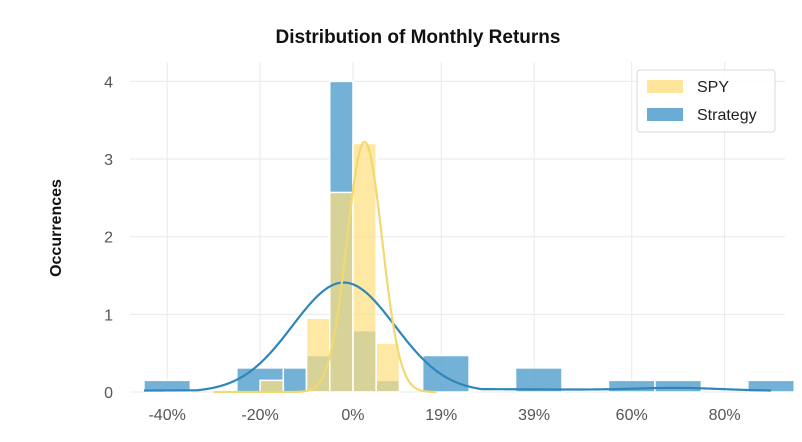 This screenshot has height=442, width=802. I want to click on x-tick-0: -40%, so click(166, 415).